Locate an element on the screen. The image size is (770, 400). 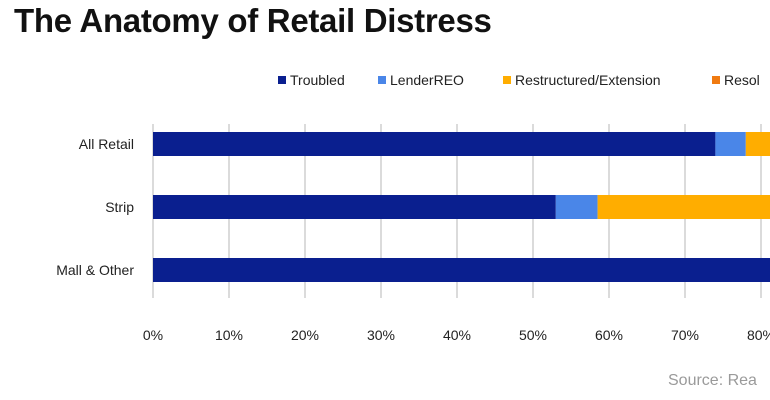
source-note: Source: Rea is located at coordinates (712, 380).